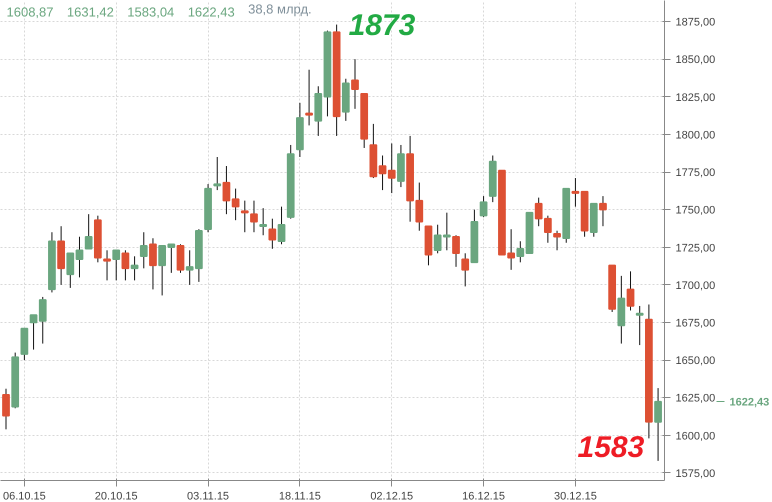 This screenshot has width=772, height=502. Describe the element at coordinates (696, 248) in the screenshot. I see `y-tick-label: 1725,00` at that location.